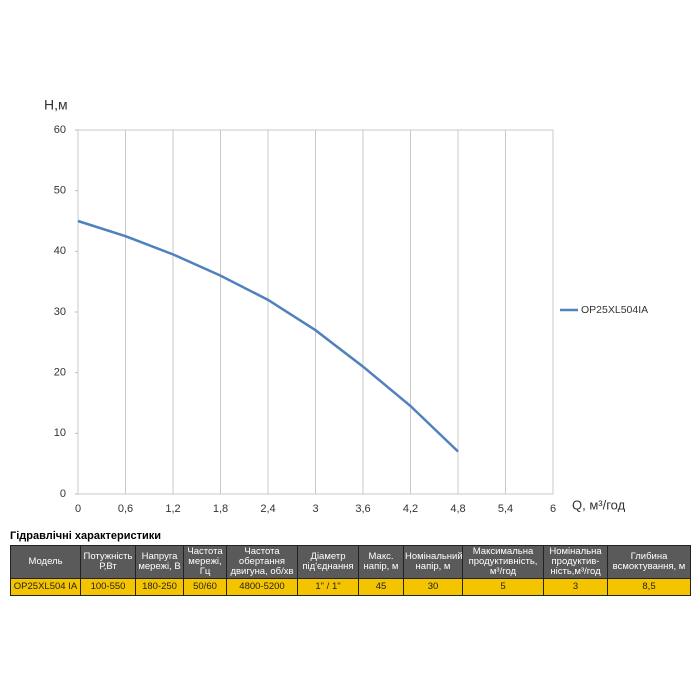  Describe the element at coordinates (205, 562) in the screenshot. I see `header-cell: Частота мережі, Гц` at that location.